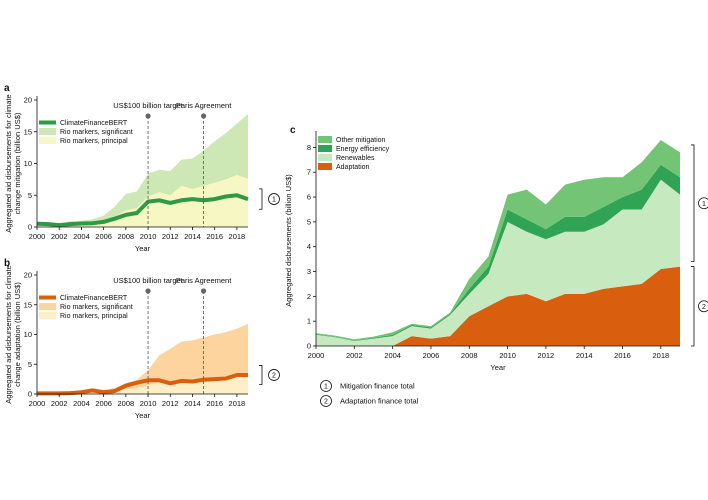 The height and width of the screenshot is (500, 708). What do you see at coordinates (7, 263) in the screenshot?
I see `panel-b-letter: b` at bounding box center [7, 263].